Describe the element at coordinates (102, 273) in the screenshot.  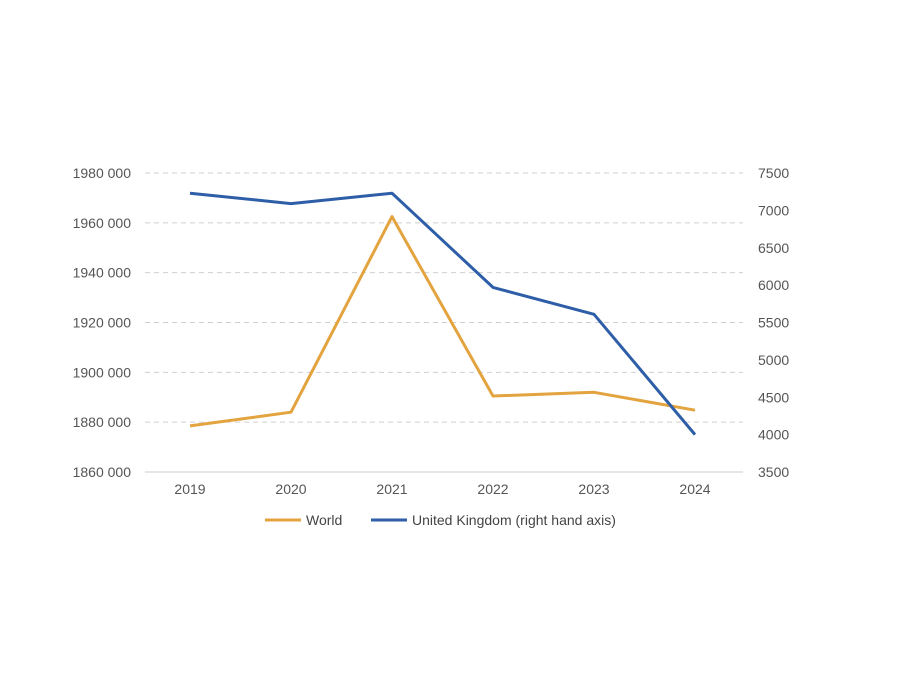
I see `y-tick-label: 1940 000` at that location.